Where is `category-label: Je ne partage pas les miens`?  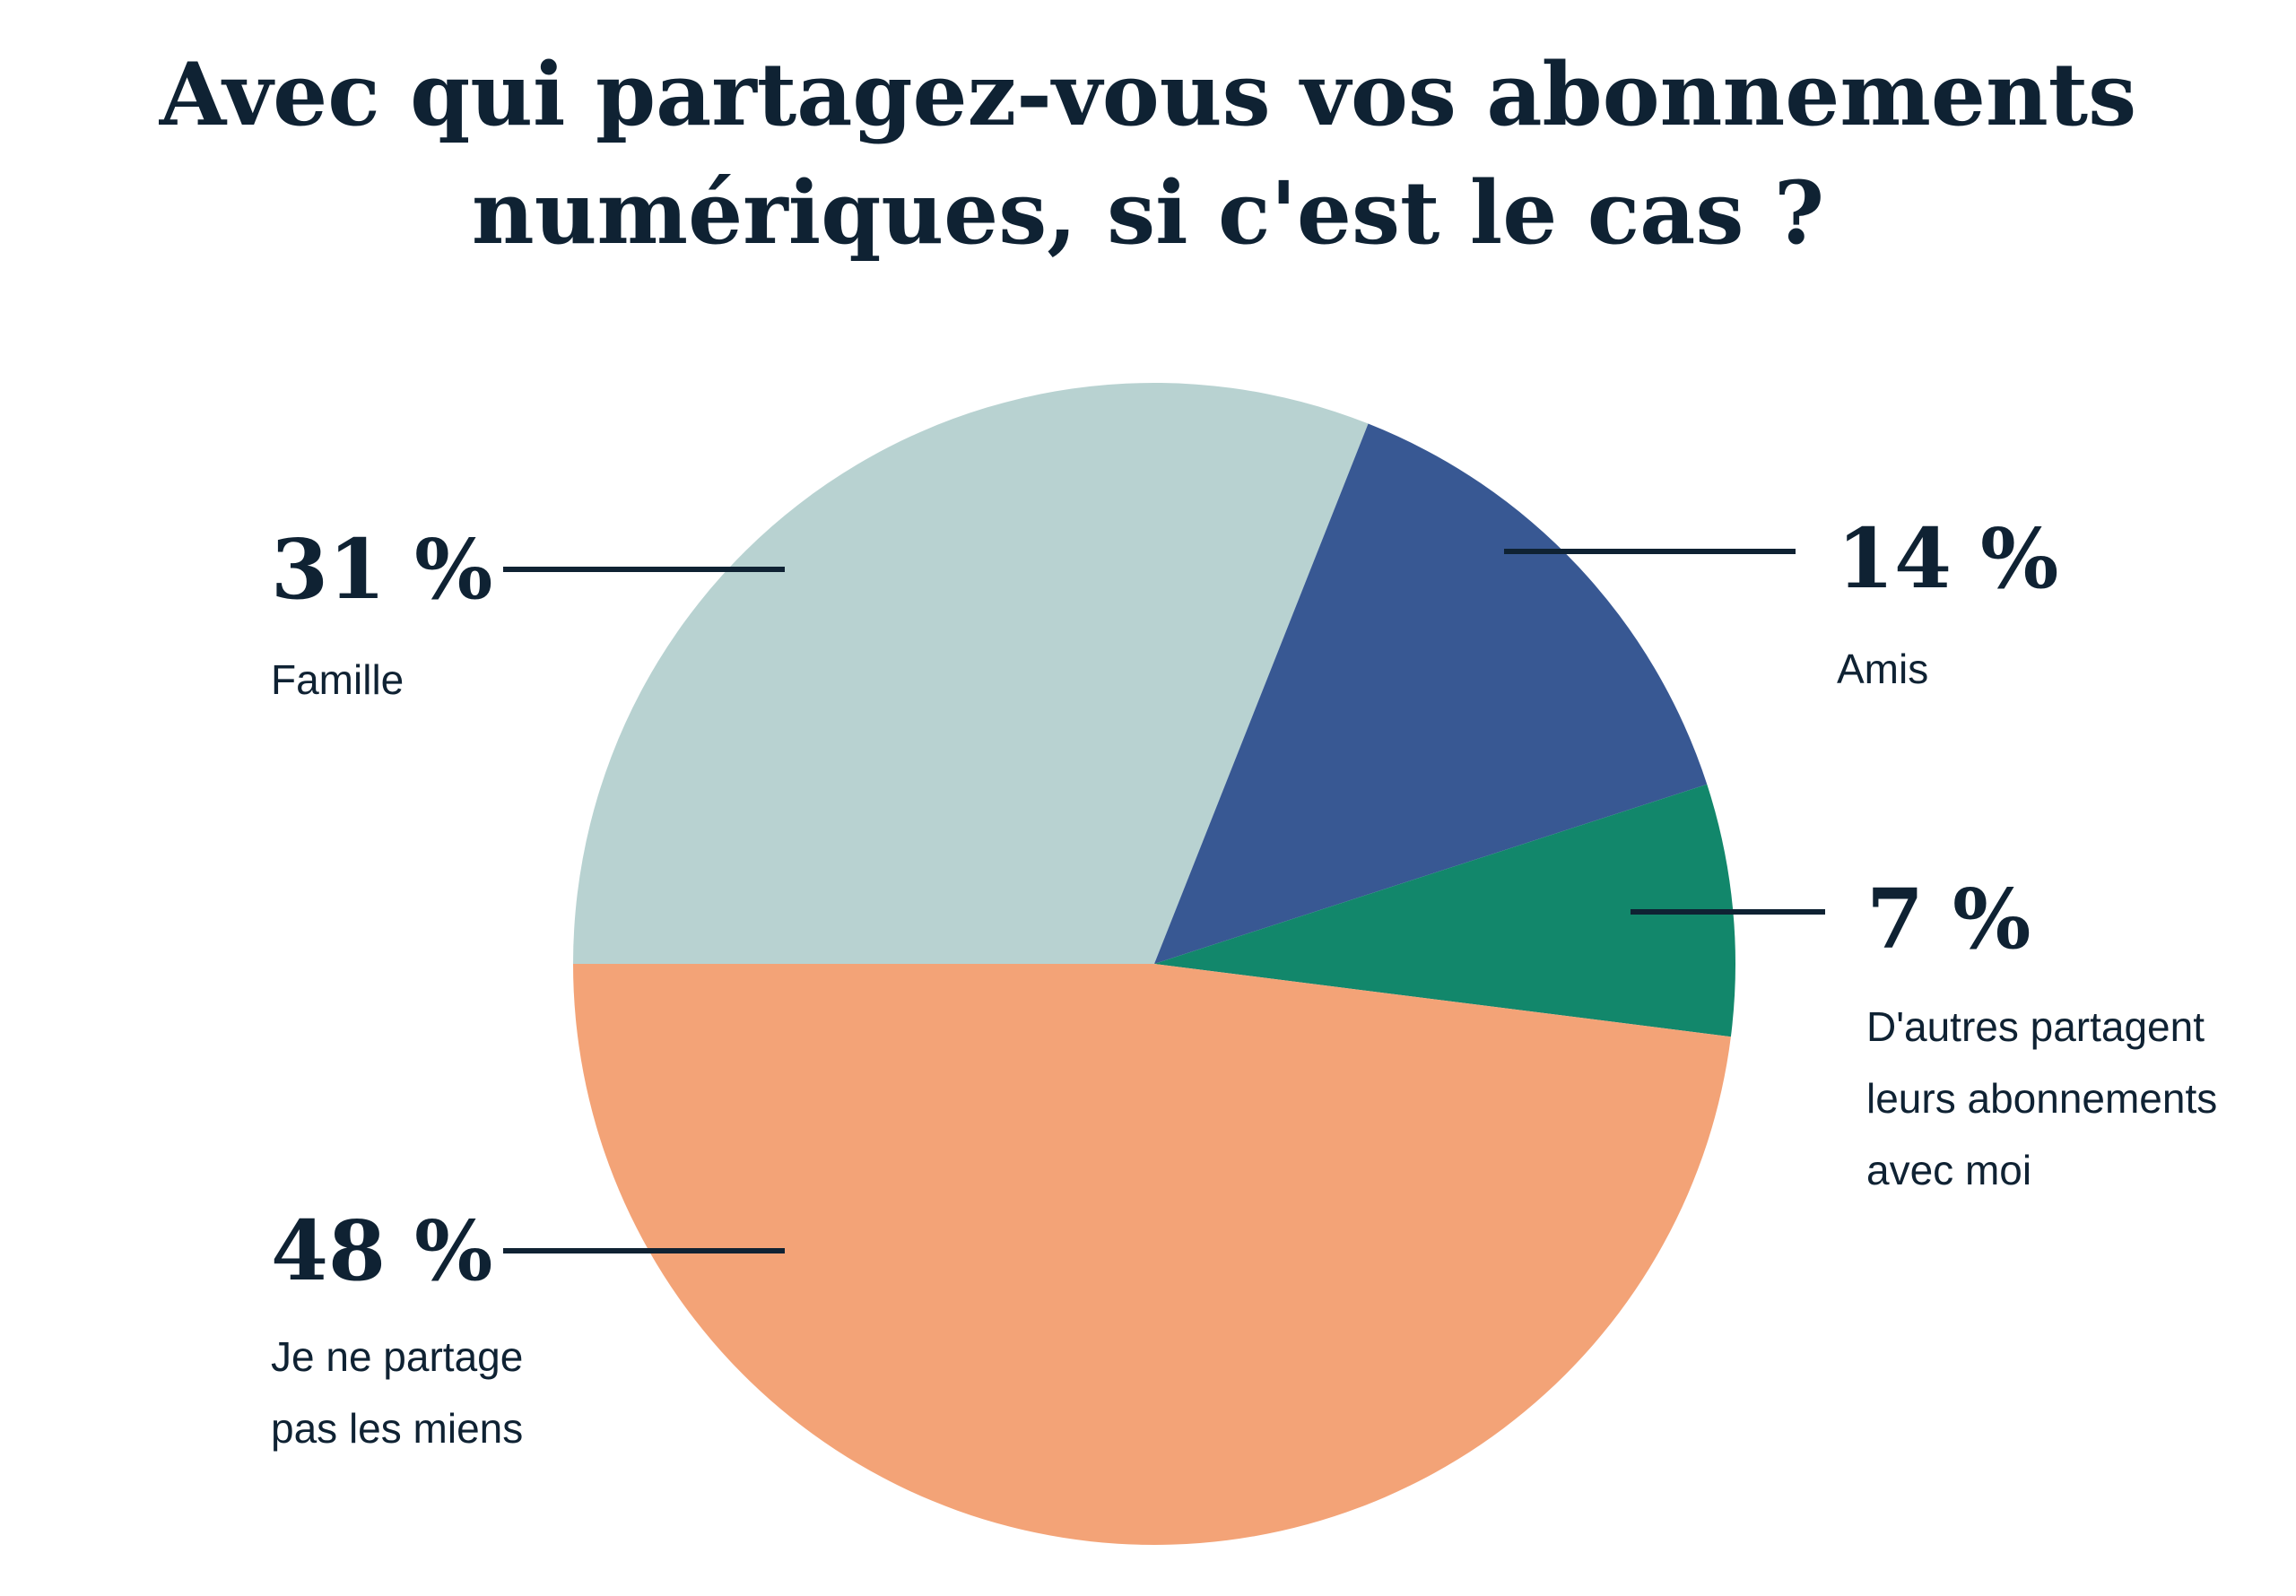
category-label: Je ne partage pas les miens is located at coordinates (397, 1392).